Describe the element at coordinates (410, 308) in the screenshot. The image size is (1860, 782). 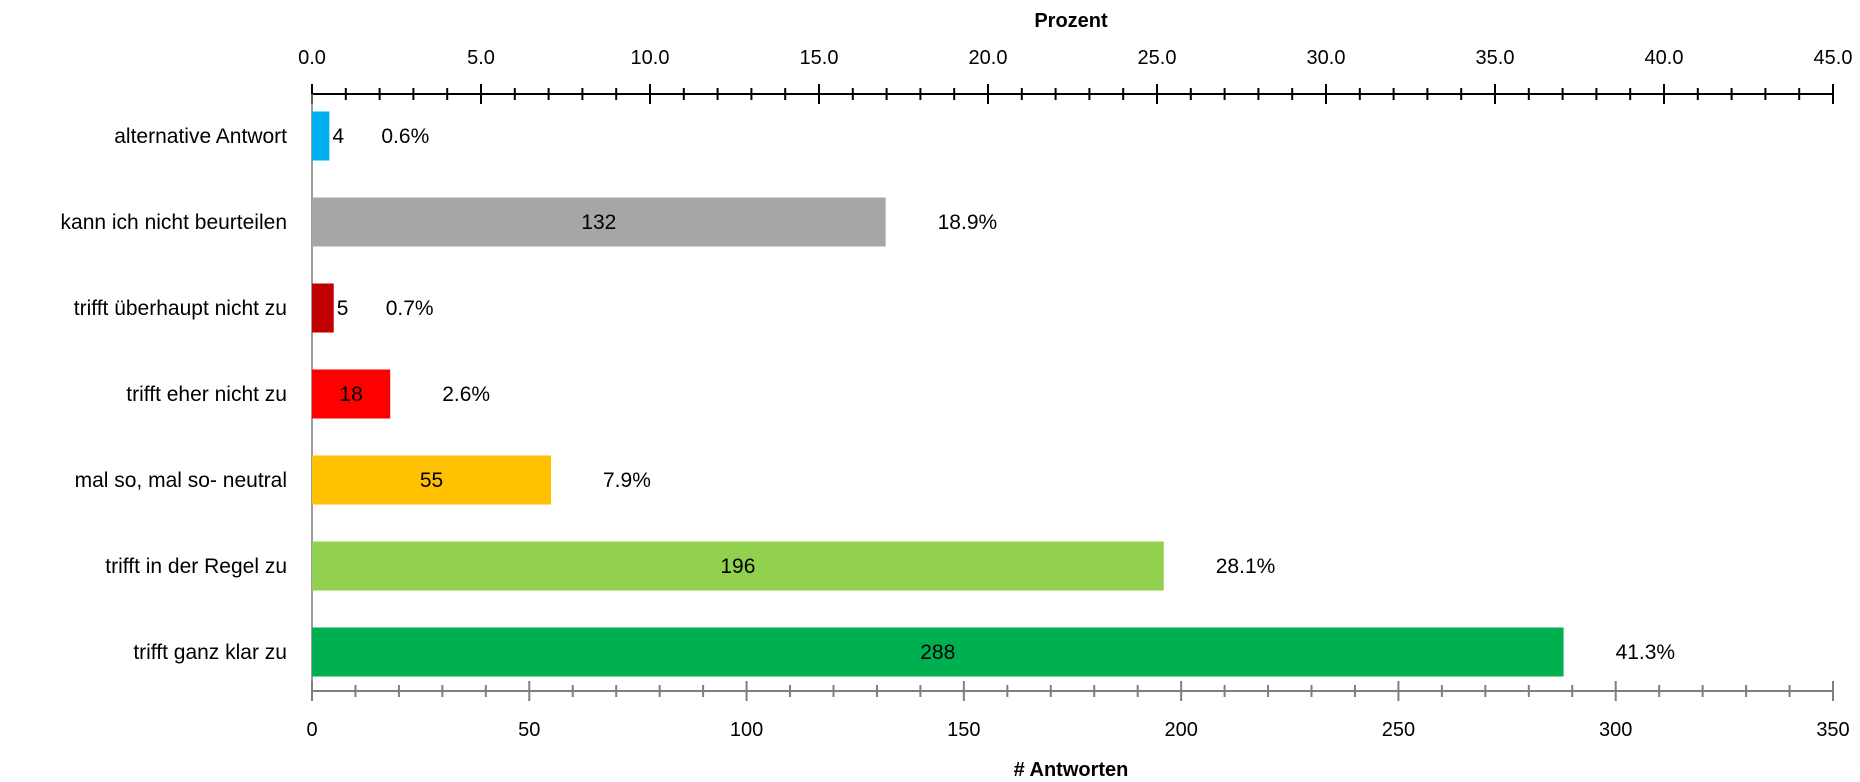
I see `percent-label: 0.7%` at that location.